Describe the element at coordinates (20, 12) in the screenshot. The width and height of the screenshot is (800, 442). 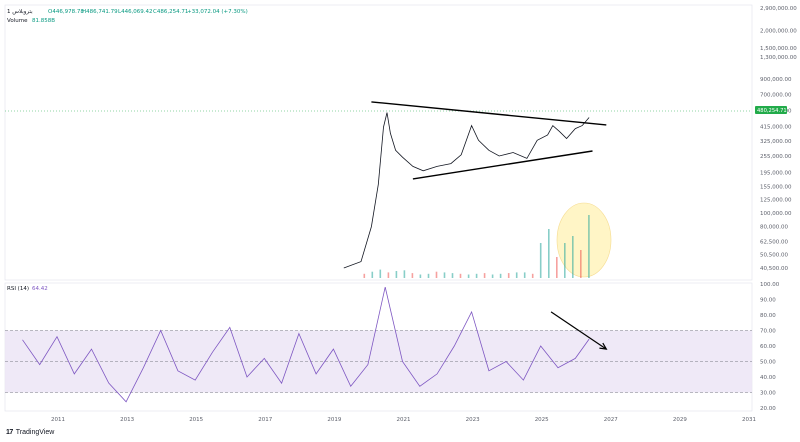
I see `symbol-label: 1 بتروبلاس` at that location.